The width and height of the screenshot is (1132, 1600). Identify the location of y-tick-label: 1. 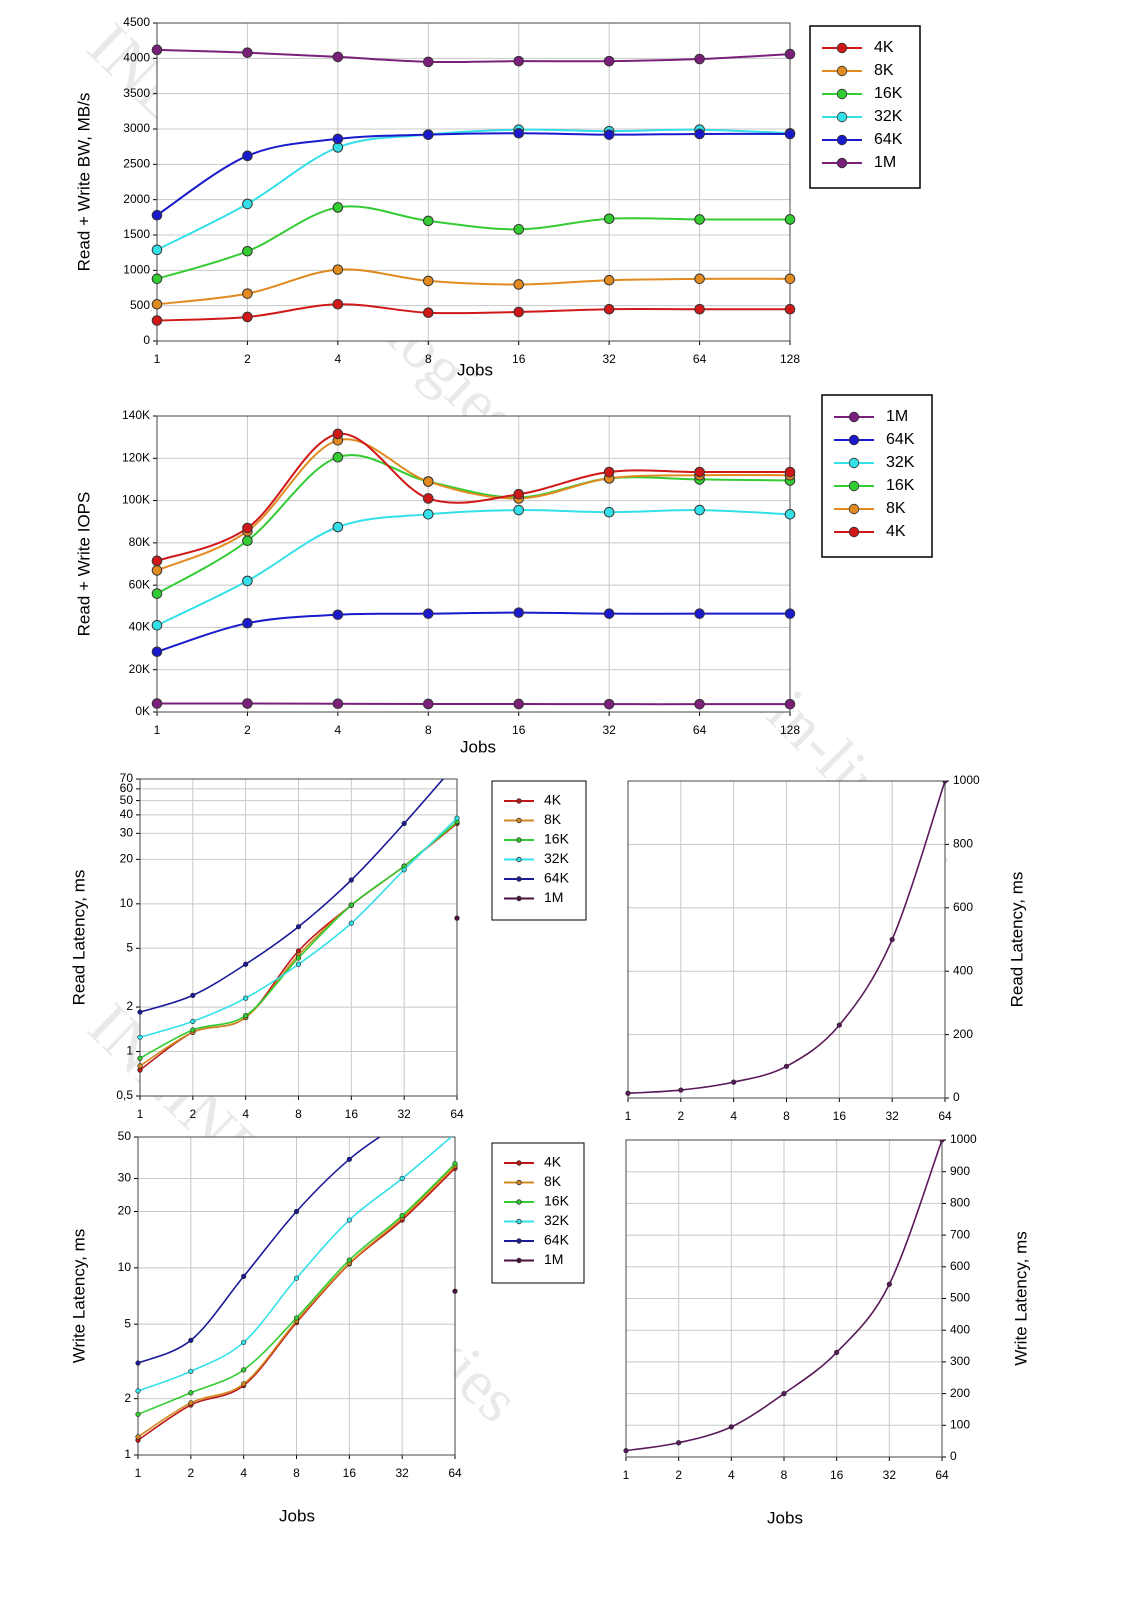
(127, 1454).